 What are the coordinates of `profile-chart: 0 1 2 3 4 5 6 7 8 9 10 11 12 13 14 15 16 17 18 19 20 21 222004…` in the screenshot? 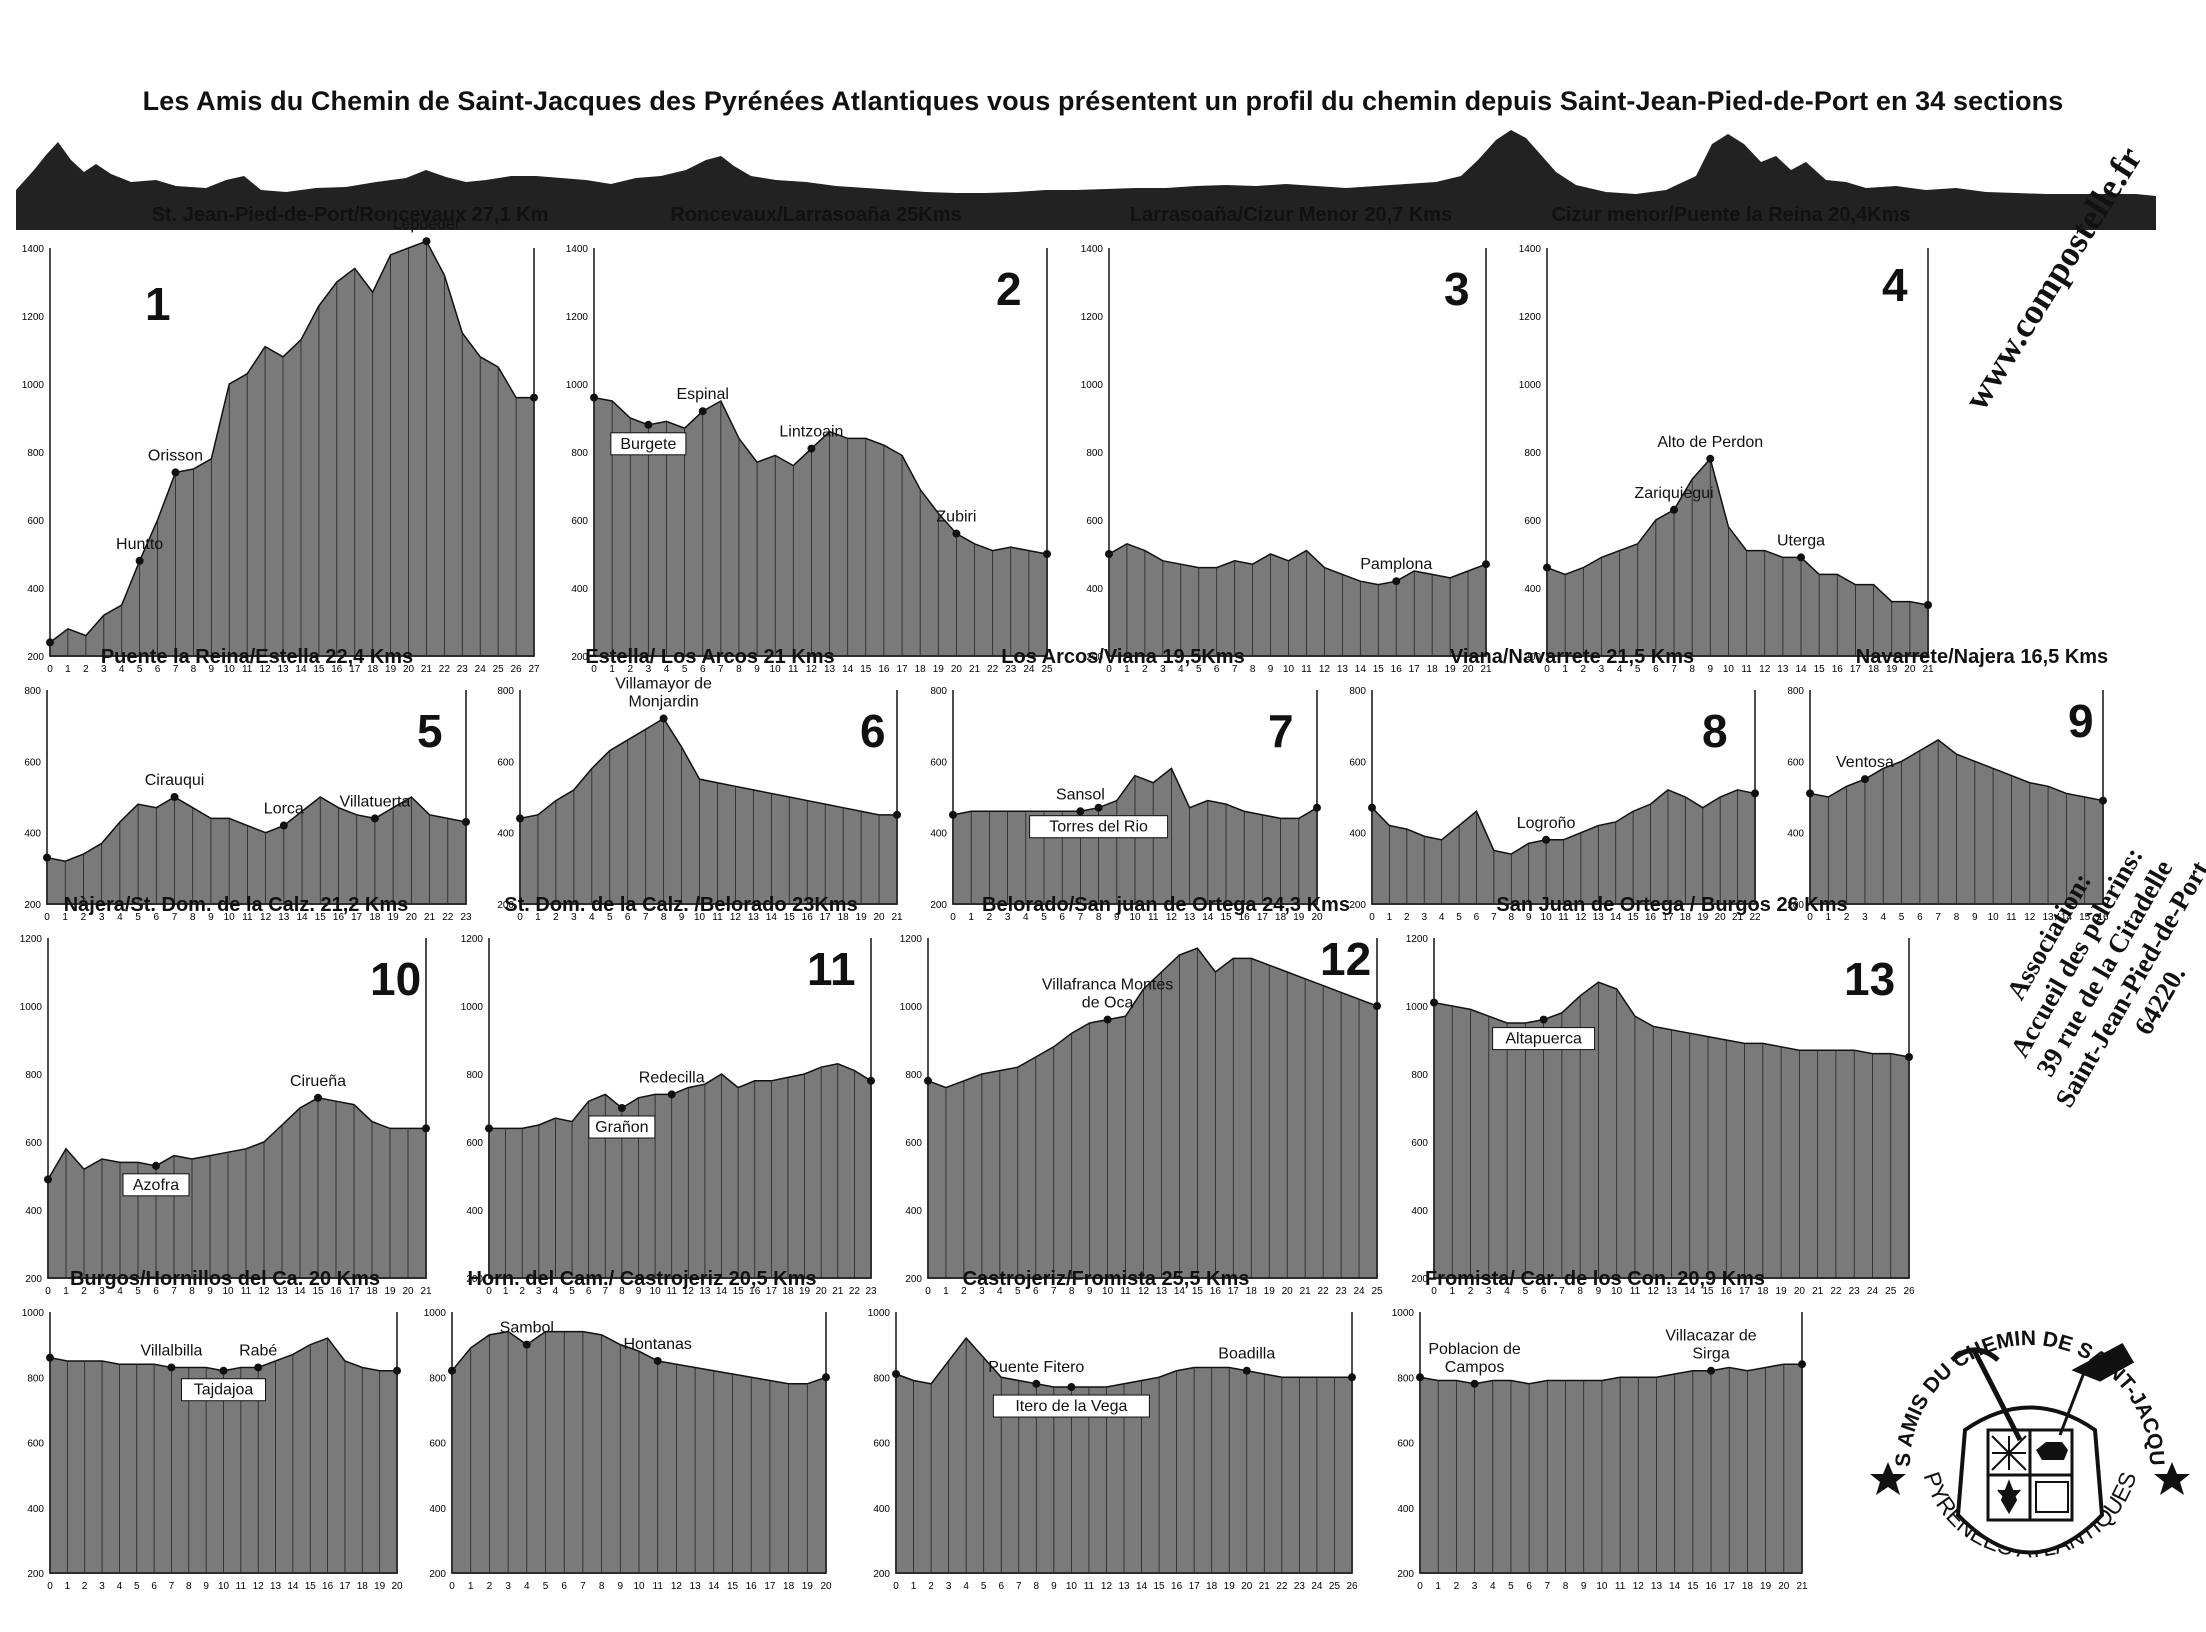 It's located at (1555, 804).